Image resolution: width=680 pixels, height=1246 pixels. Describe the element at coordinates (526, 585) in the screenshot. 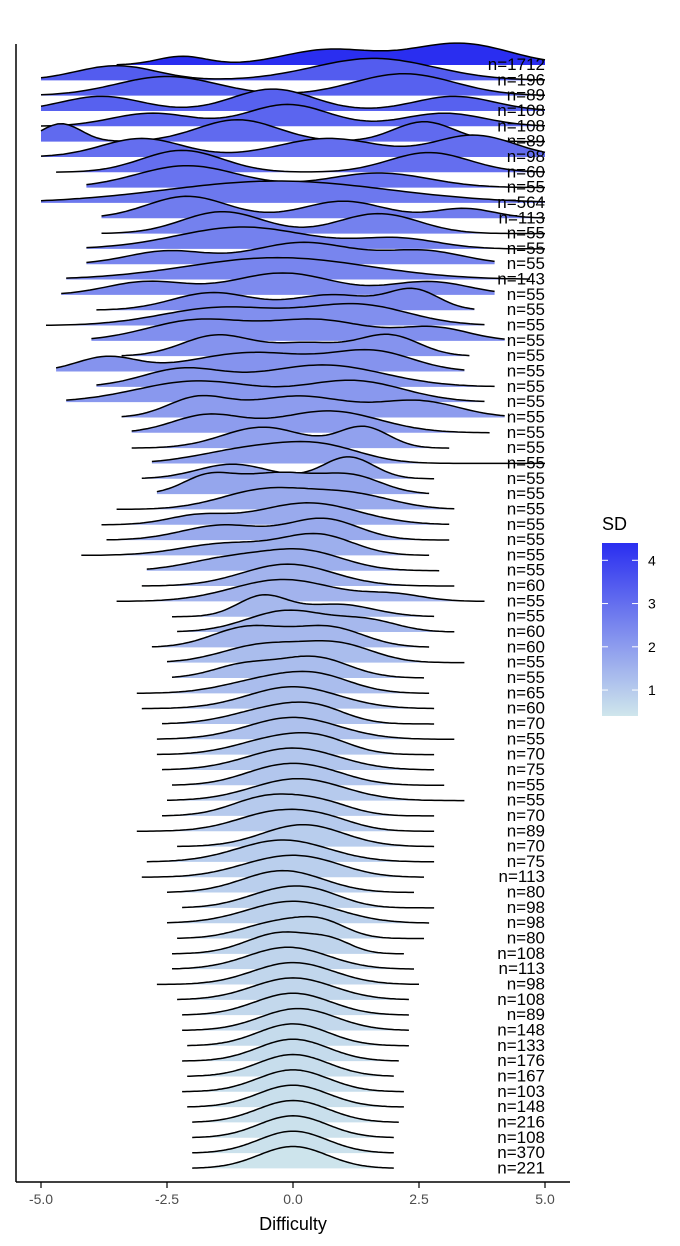

I see `ridge-n-label: n=60` at that location.